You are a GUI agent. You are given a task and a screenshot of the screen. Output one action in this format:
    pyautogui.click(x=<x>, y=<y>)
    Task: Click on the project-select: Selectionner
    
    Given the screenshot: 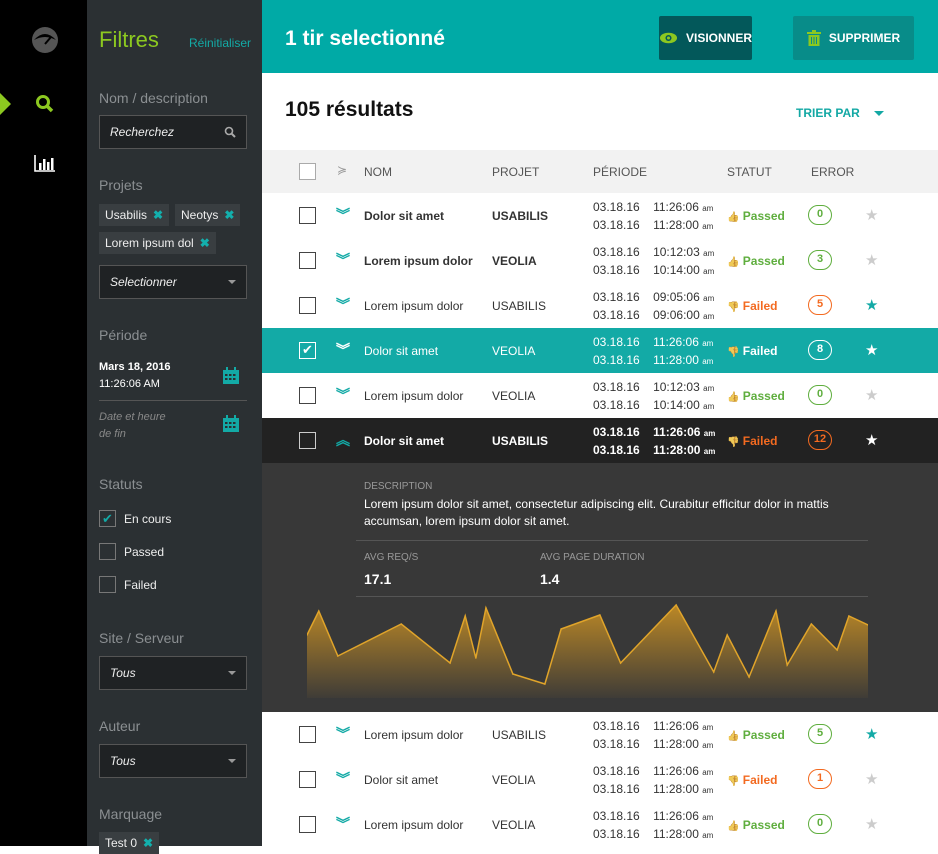 What is the action you would take?
    pyautogui.click(x=173, y=282)
    